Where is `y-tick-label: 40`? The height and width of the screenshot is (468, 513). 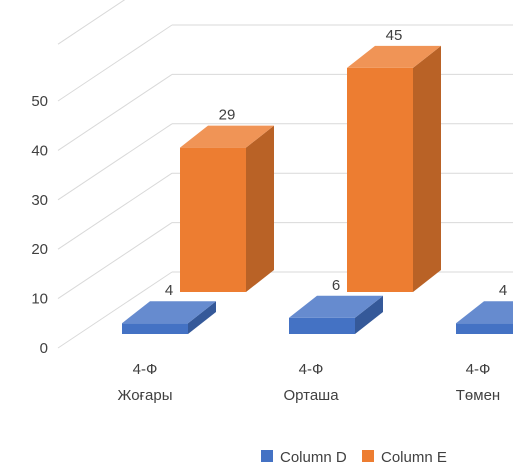 y-tick-label: 40 is located at coordinates (39, 150).